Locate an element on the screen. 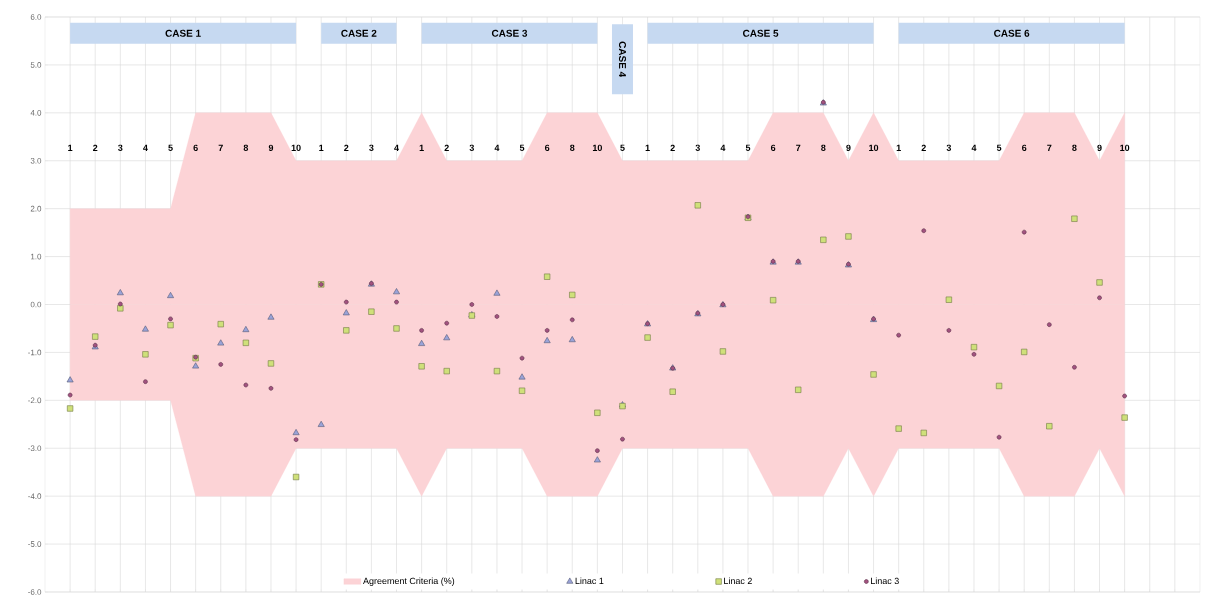  legend-label: Linac 1 is located at coordinates (589, 581).